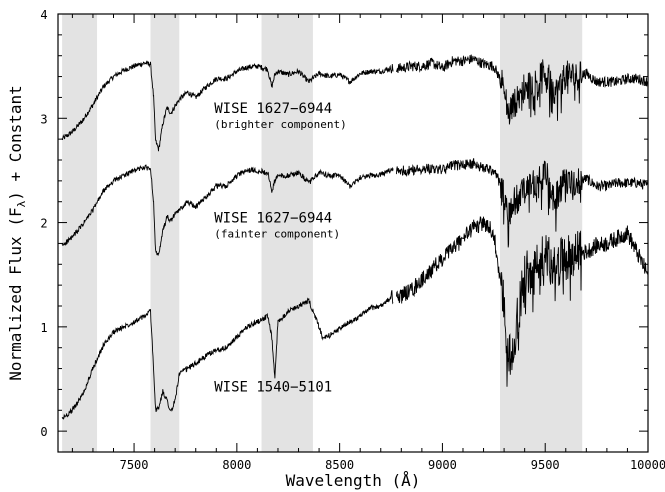 The width and height of the screenshot is (665, 492). Describe the element at coordinates (43, 119) in the screenshot. I see `y-tick-label: 3` at that location.